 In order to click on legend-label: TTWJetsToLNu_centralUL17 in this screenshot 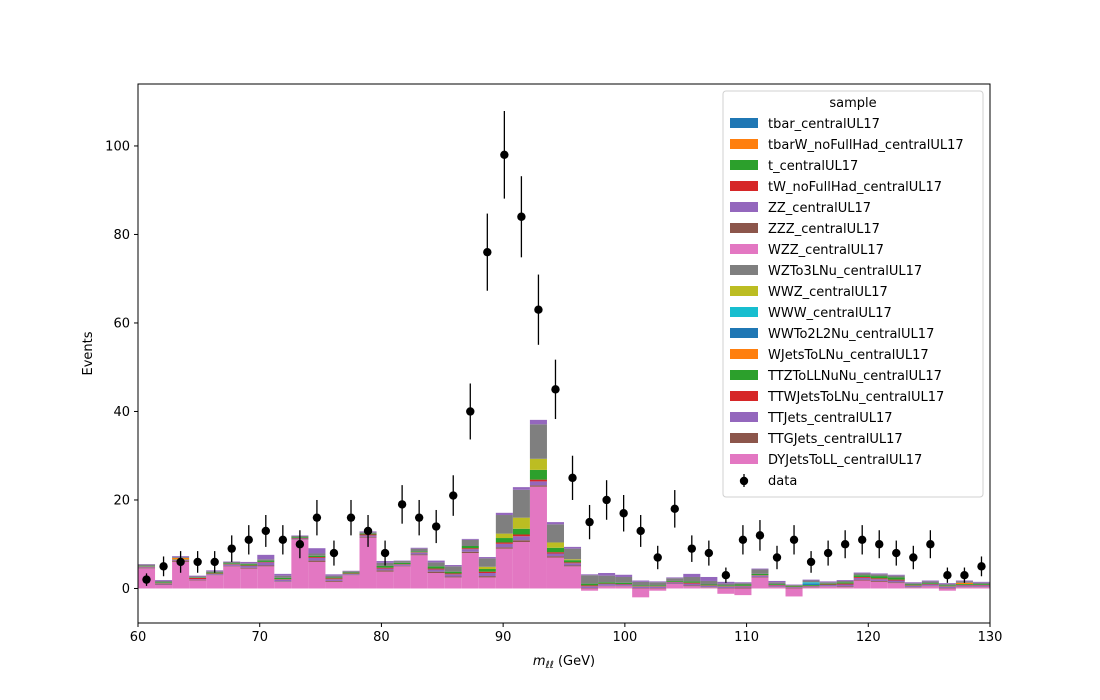, I will do `click(855, 397)`.